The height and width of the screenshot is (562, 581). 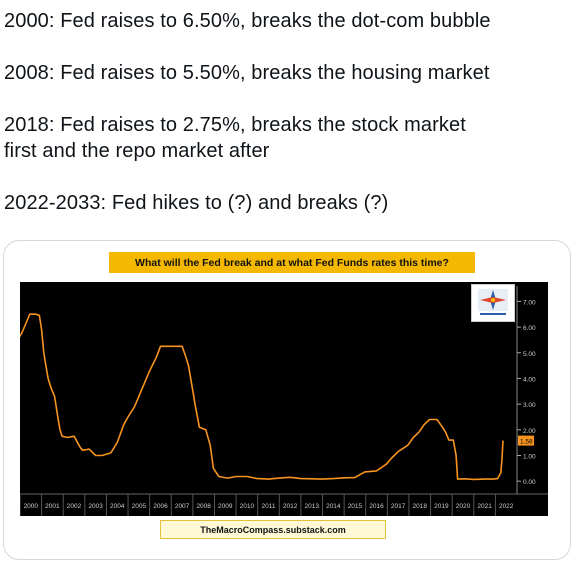 I want to click on x-tick-label: 2007, so click(x=182, y=506).